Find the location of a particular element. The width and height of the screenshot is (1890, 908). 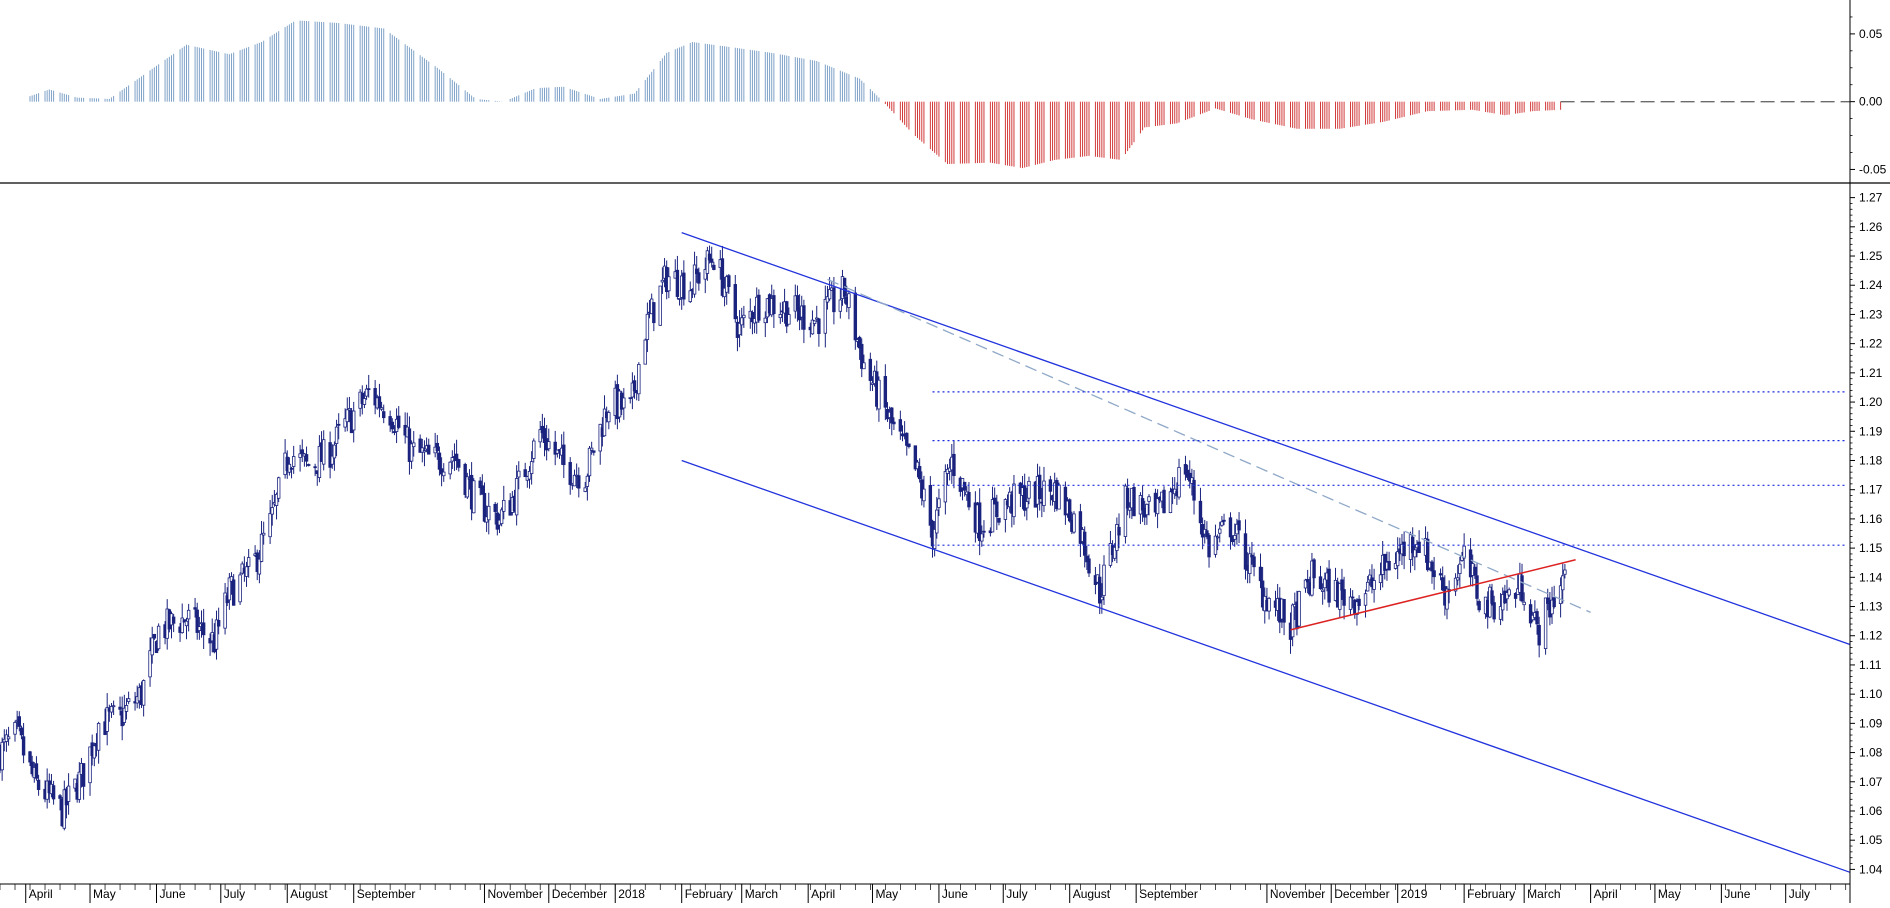

x-tick-label: July is located at coordinates (234, 894).